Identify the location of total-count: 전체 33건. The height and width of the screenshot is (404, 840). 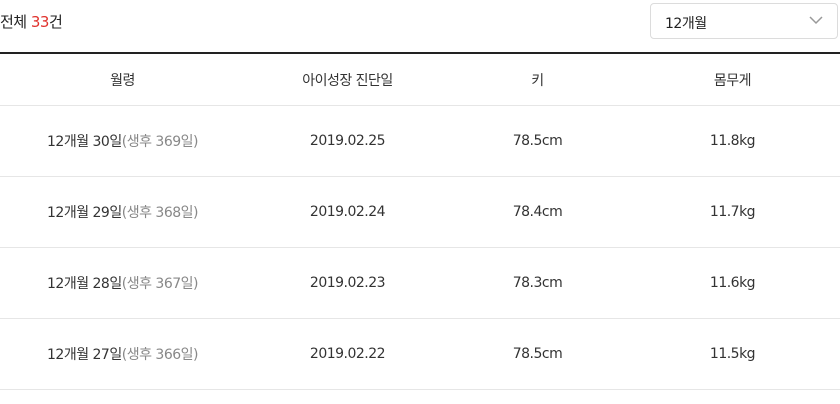
(31, 21).